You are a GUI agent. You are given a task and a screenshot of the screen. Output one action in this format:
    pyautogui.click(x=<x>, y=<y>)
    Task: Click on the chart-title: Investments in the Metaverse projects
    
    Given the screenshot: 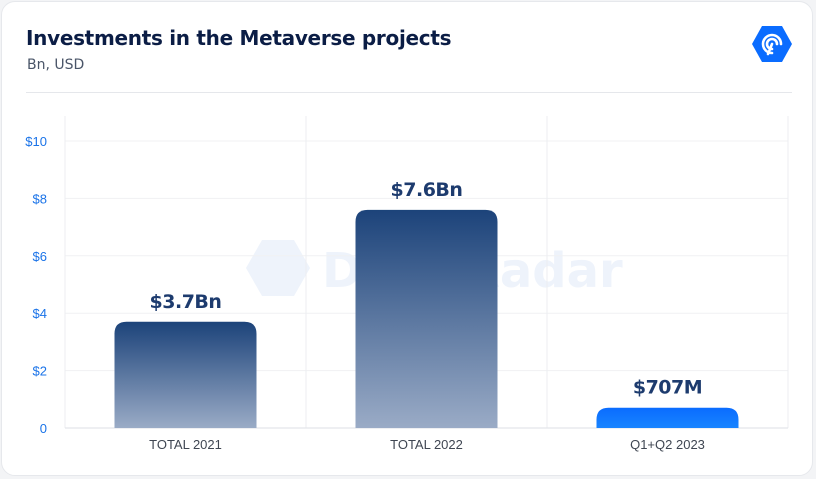 What is the action you would take?
    pyautogui.click(x=239, y=38)
    